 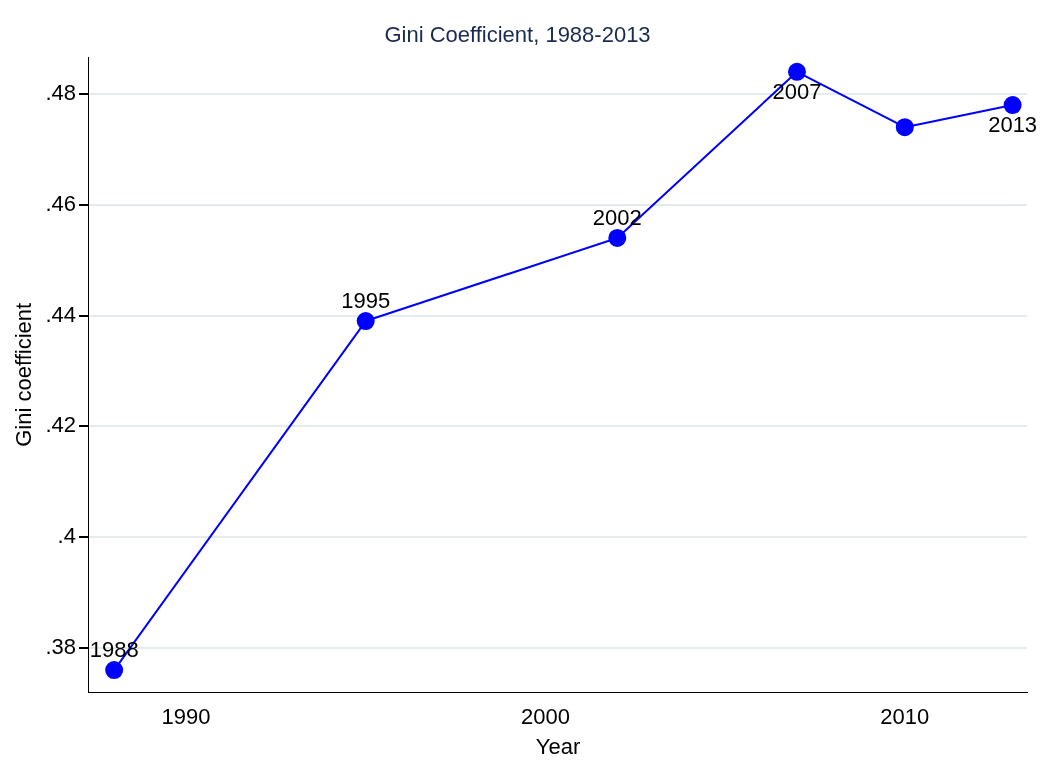 I want to click on chart-title: Gini Coefficient, 1988-2013, so click(x=517, y=35).